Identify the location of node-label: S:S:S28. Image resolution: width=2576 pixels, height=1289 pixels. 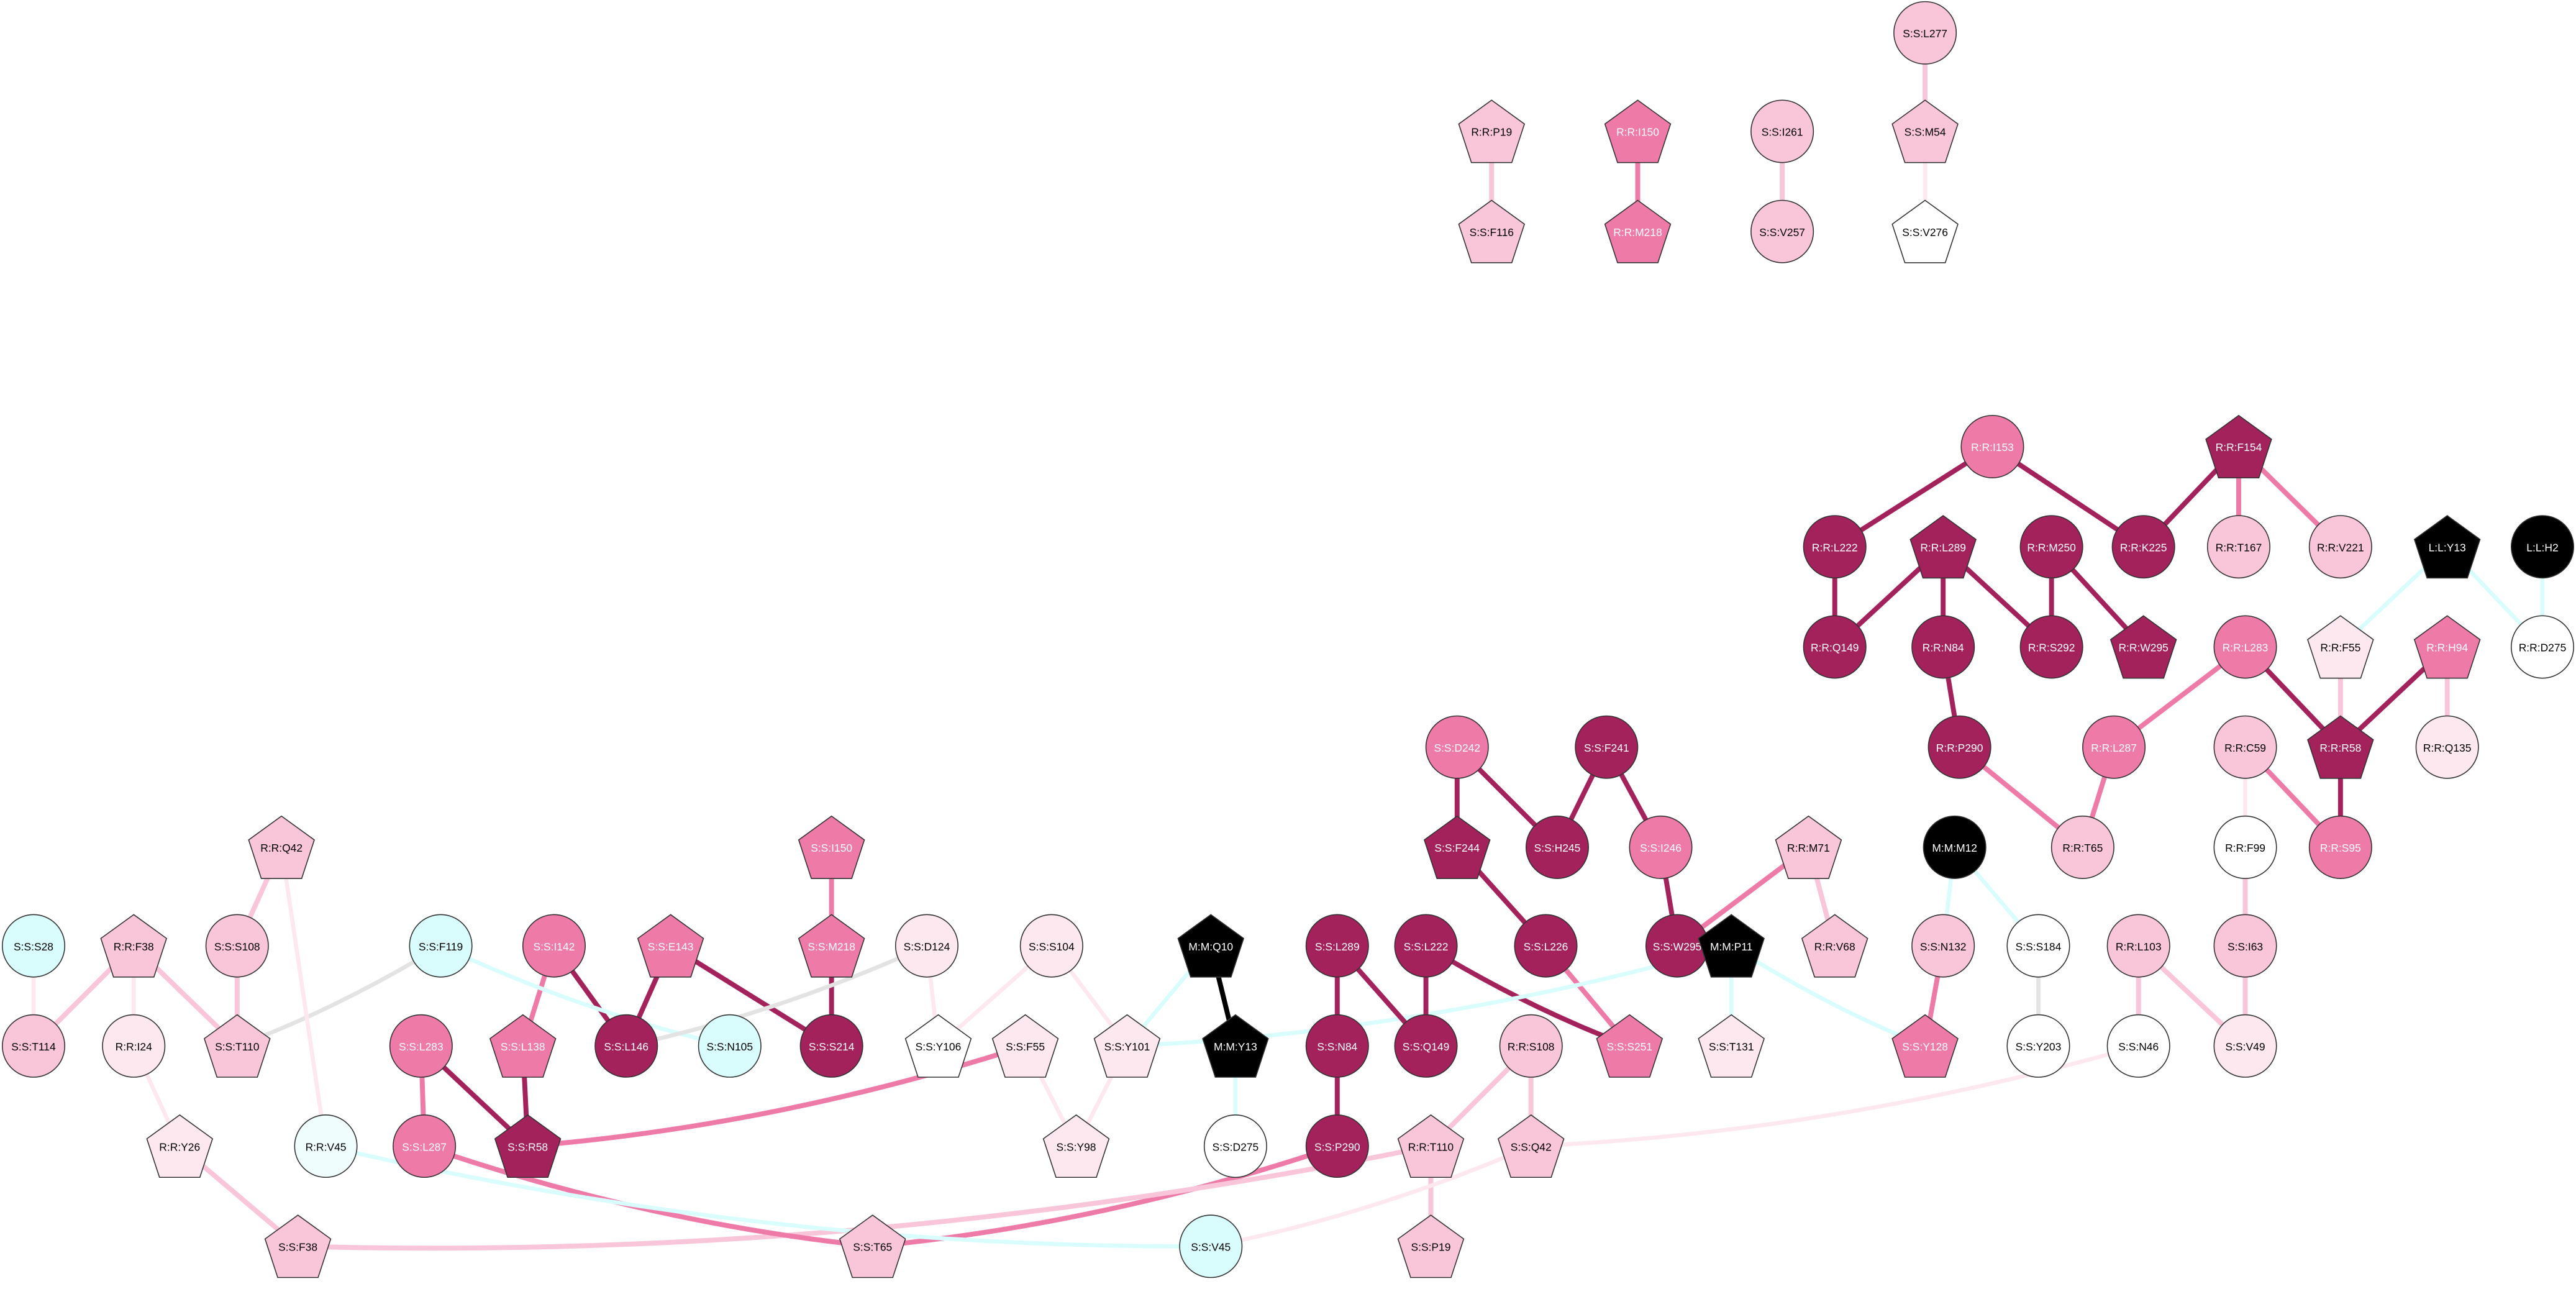
(33, 947).